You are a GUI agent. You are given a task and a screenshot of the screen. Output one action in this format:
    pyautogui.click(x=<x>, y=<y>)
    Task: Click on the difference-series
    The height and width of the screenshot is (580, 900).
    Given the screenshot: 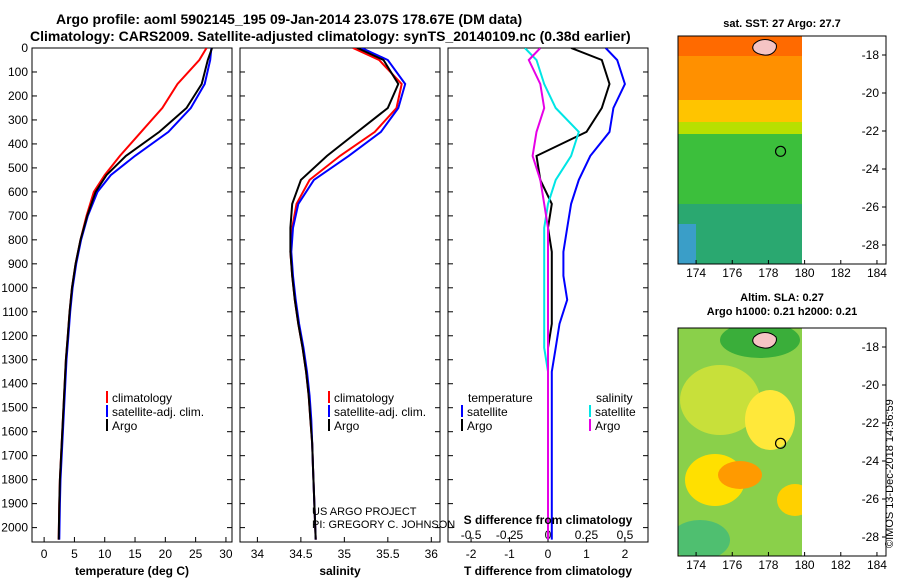 What is the action you would take?
    pyautogui.click(x=575, y=294)
    